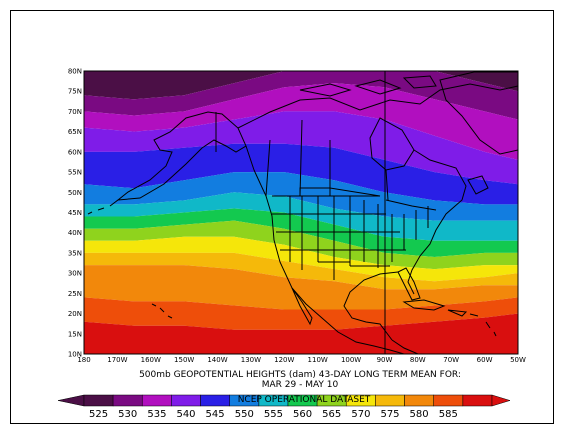  What do you see at coordinates (251, 360) in the screenshot?
I see `lon-label: 130W` at bounding box center [251, 360].